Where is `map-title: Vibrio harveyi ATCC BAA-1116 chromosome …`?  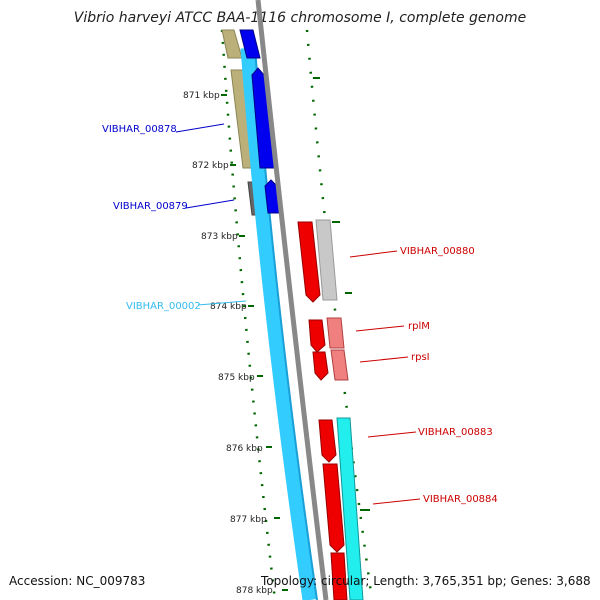 map-title: Vibrio harveyi ATCC BAA-1116 chromosome … is located at coordinates (300, 18).